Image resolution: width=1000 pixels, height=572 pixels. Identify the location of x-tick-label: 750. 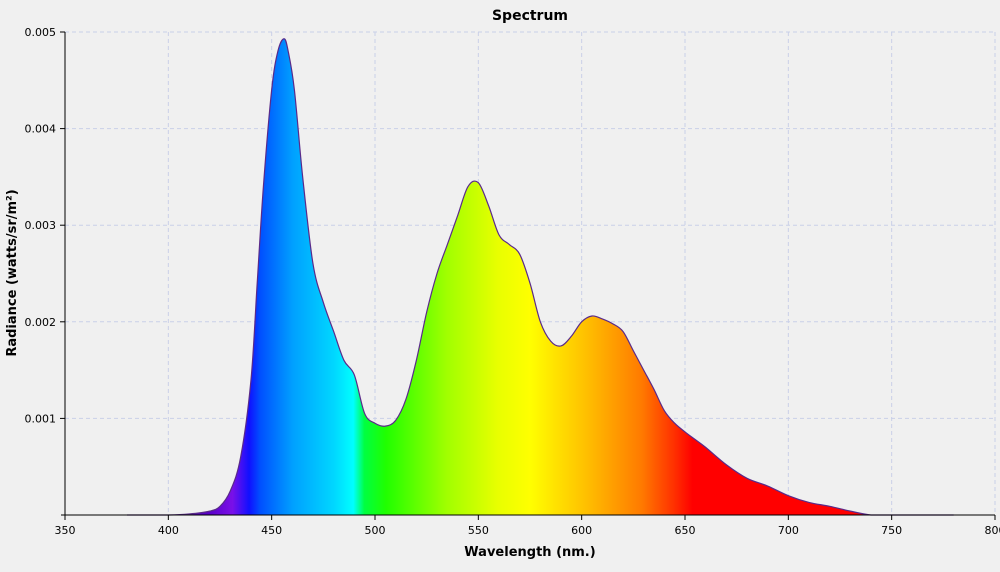
(891, 530).